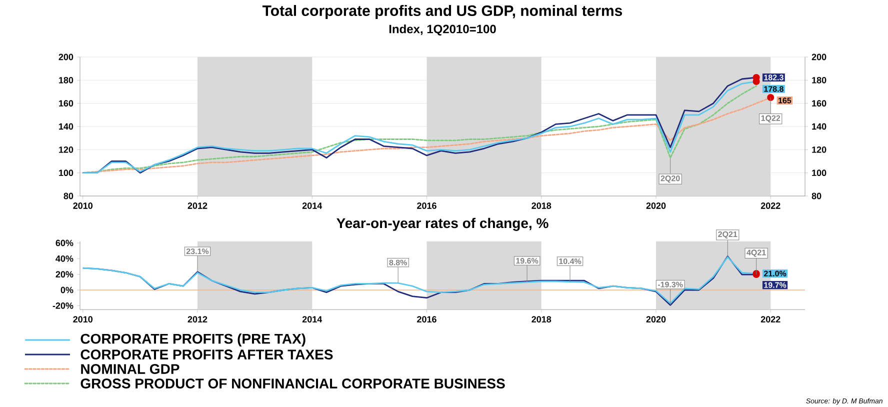 This screenshot has width=888, height=407. Describe the element at coordinates (65, 274) in the screenshot. I see `y-tick-label: 20%` at that location.